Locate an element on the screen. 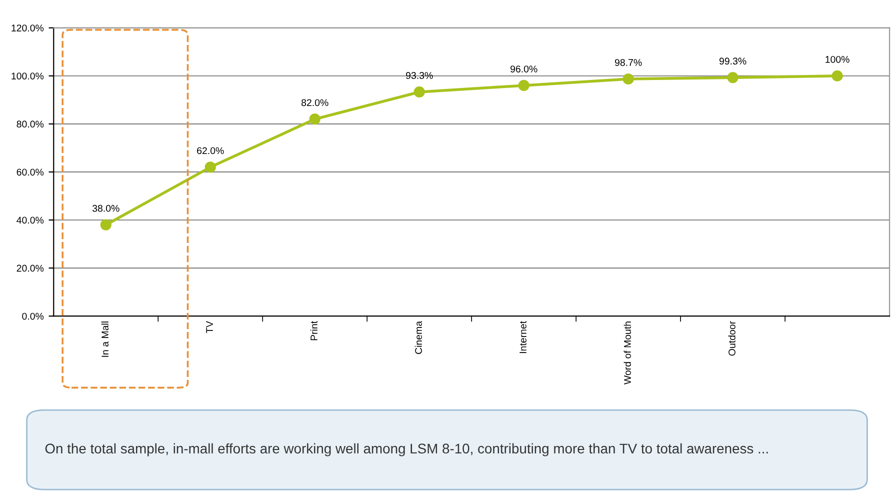  y-tick-label: 60.0% is located at coordinates (30, 172).